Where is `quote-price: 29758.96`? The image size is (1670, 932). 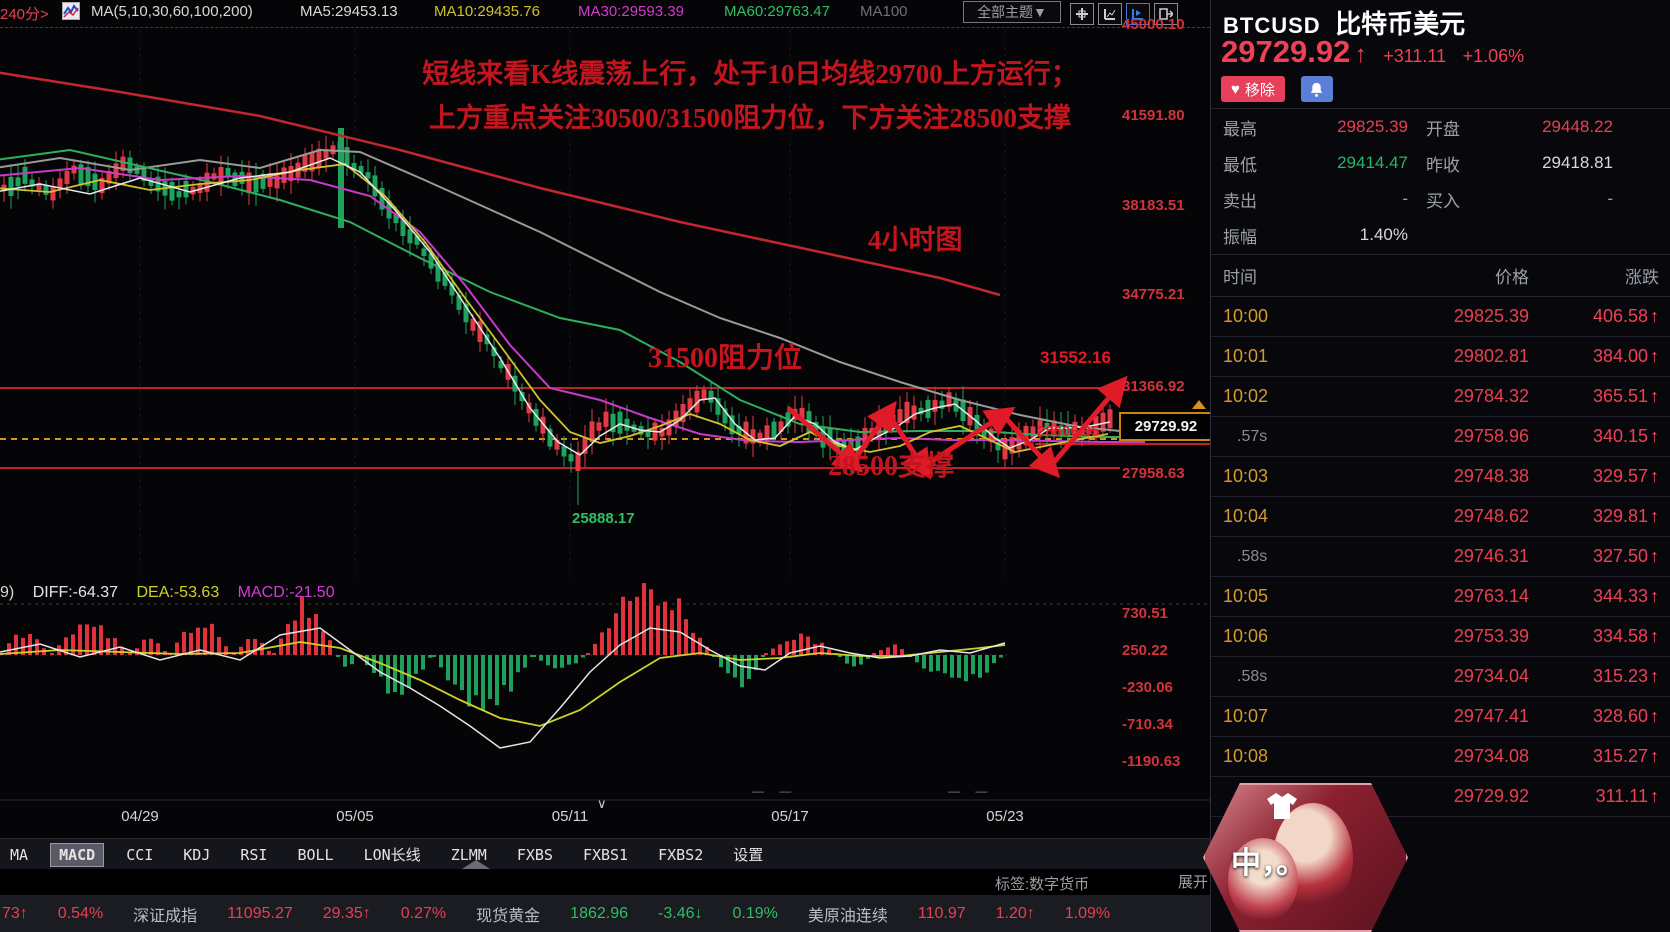 quote-price: 29758.96 is located at coordinates (1491, 436).